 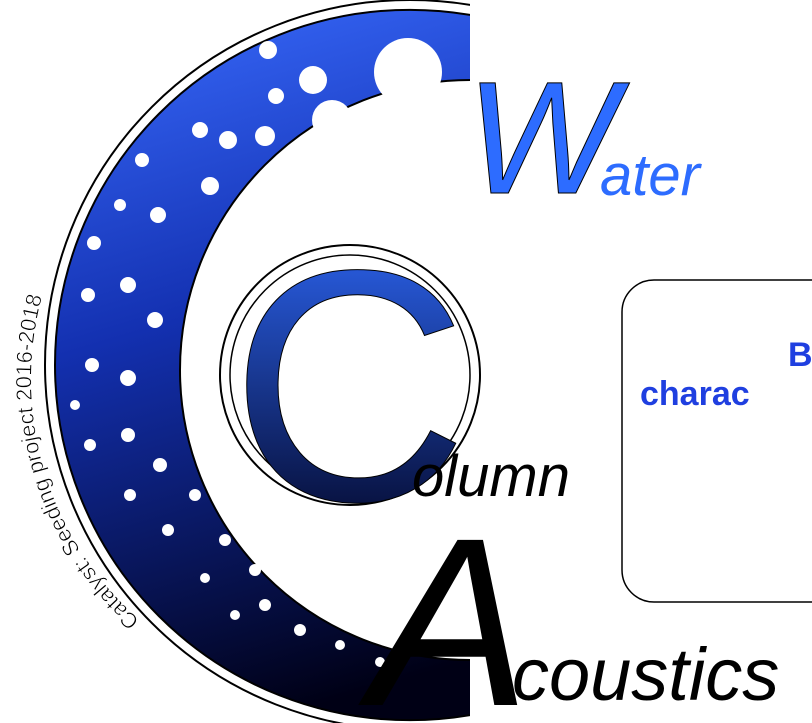 I want to click on text-box, so click(x=716, y=441).